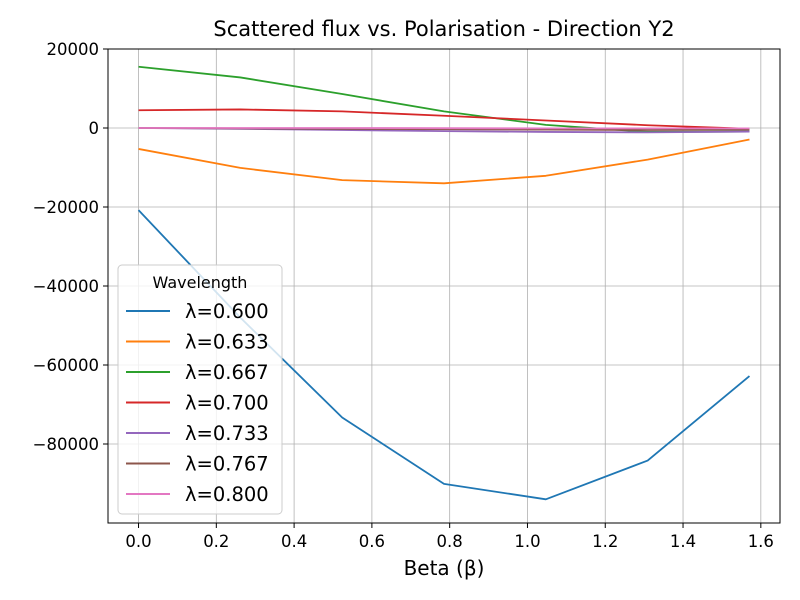  I want to click on y-tick-label: 0, so click(94, 128).